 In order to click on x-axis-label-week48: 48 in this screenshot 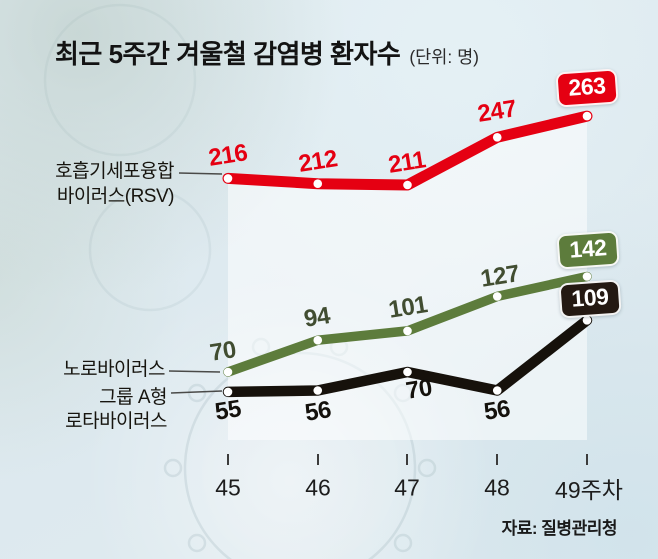, I will do `click(497, 487)`.